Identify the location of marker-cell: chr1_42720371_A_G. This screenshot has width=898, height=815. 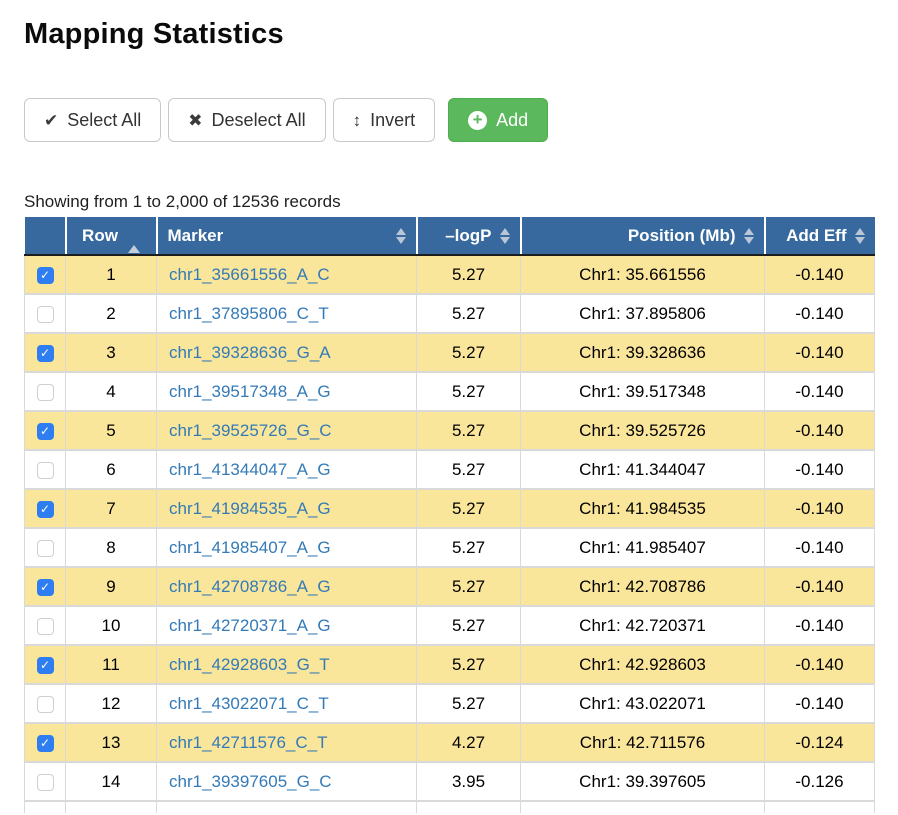
(286, 625).